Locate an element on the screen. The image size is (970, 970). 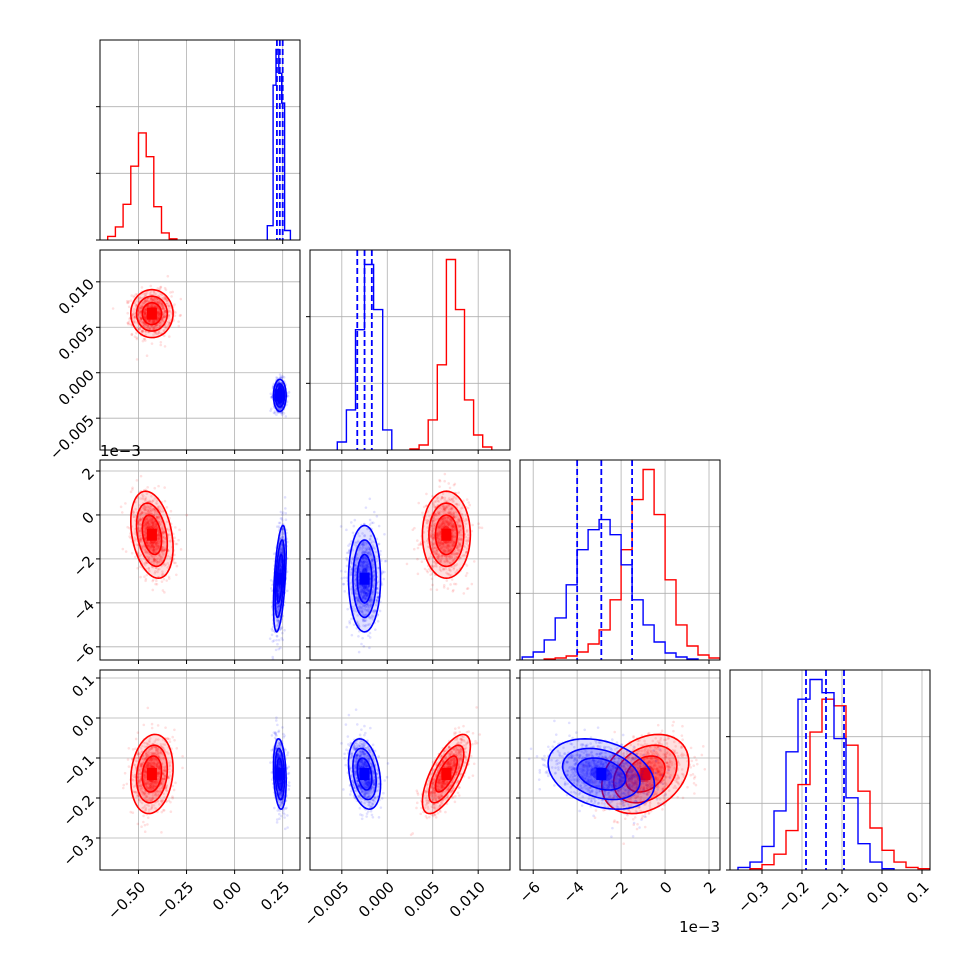
panel-p1-vs-p0 is located at coordinates (200, 350).